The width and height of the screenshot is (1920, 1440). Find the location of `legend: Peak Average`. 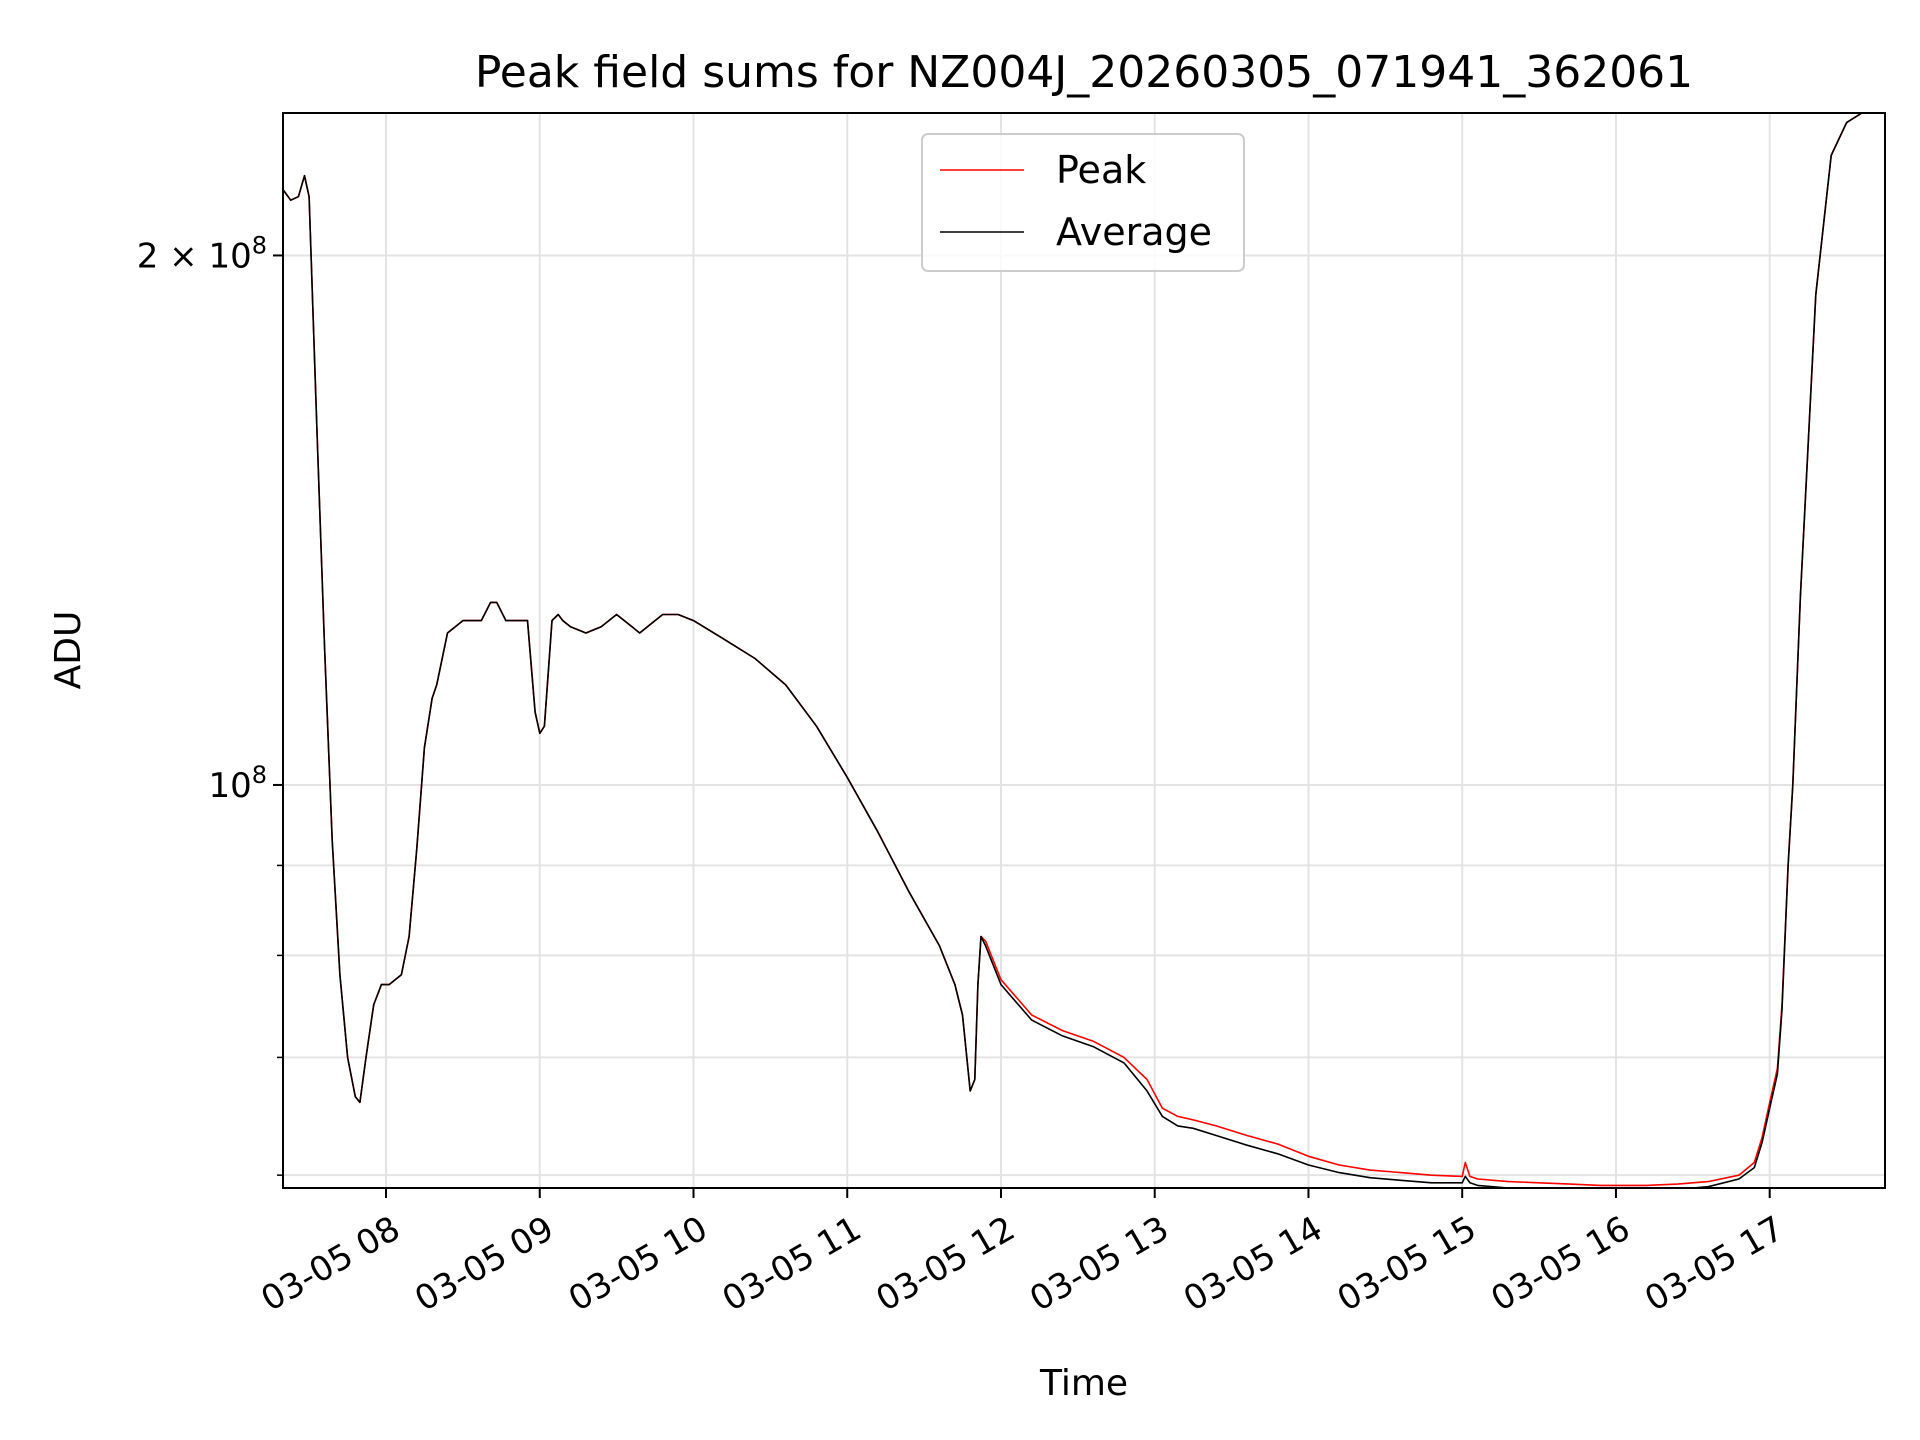

legend: Peak Average is located at coordinates (1083, 202).